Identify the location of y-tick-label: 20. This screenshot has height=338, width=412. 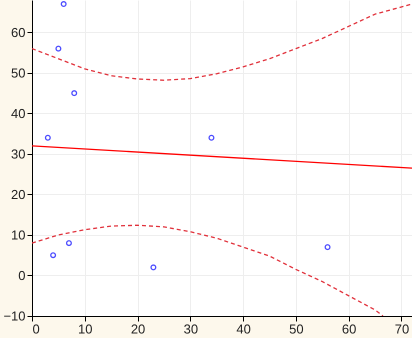
(18, 194).